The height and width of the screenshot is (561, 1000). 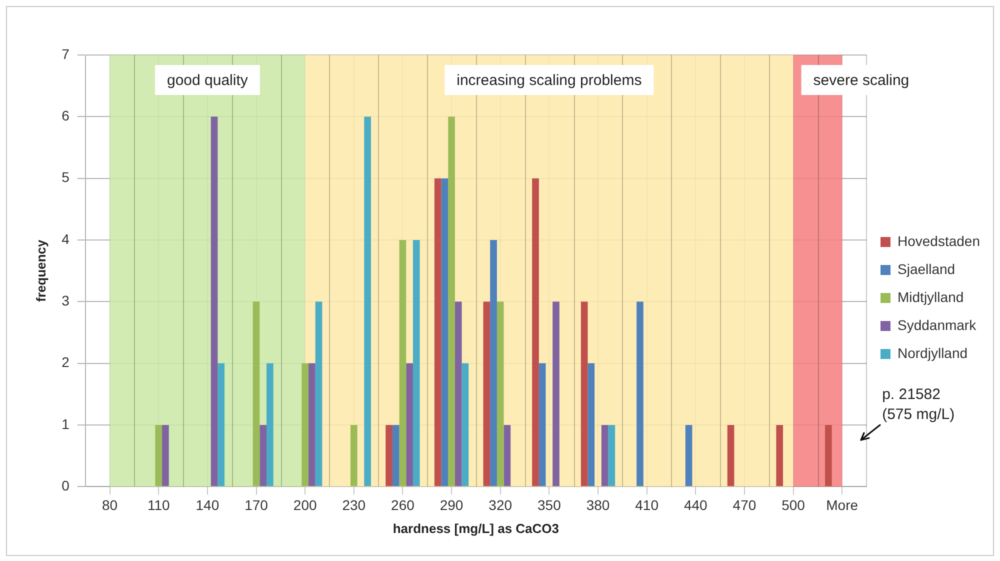 I want to click on y-tick-label: 7, so click(x=66, y=54).